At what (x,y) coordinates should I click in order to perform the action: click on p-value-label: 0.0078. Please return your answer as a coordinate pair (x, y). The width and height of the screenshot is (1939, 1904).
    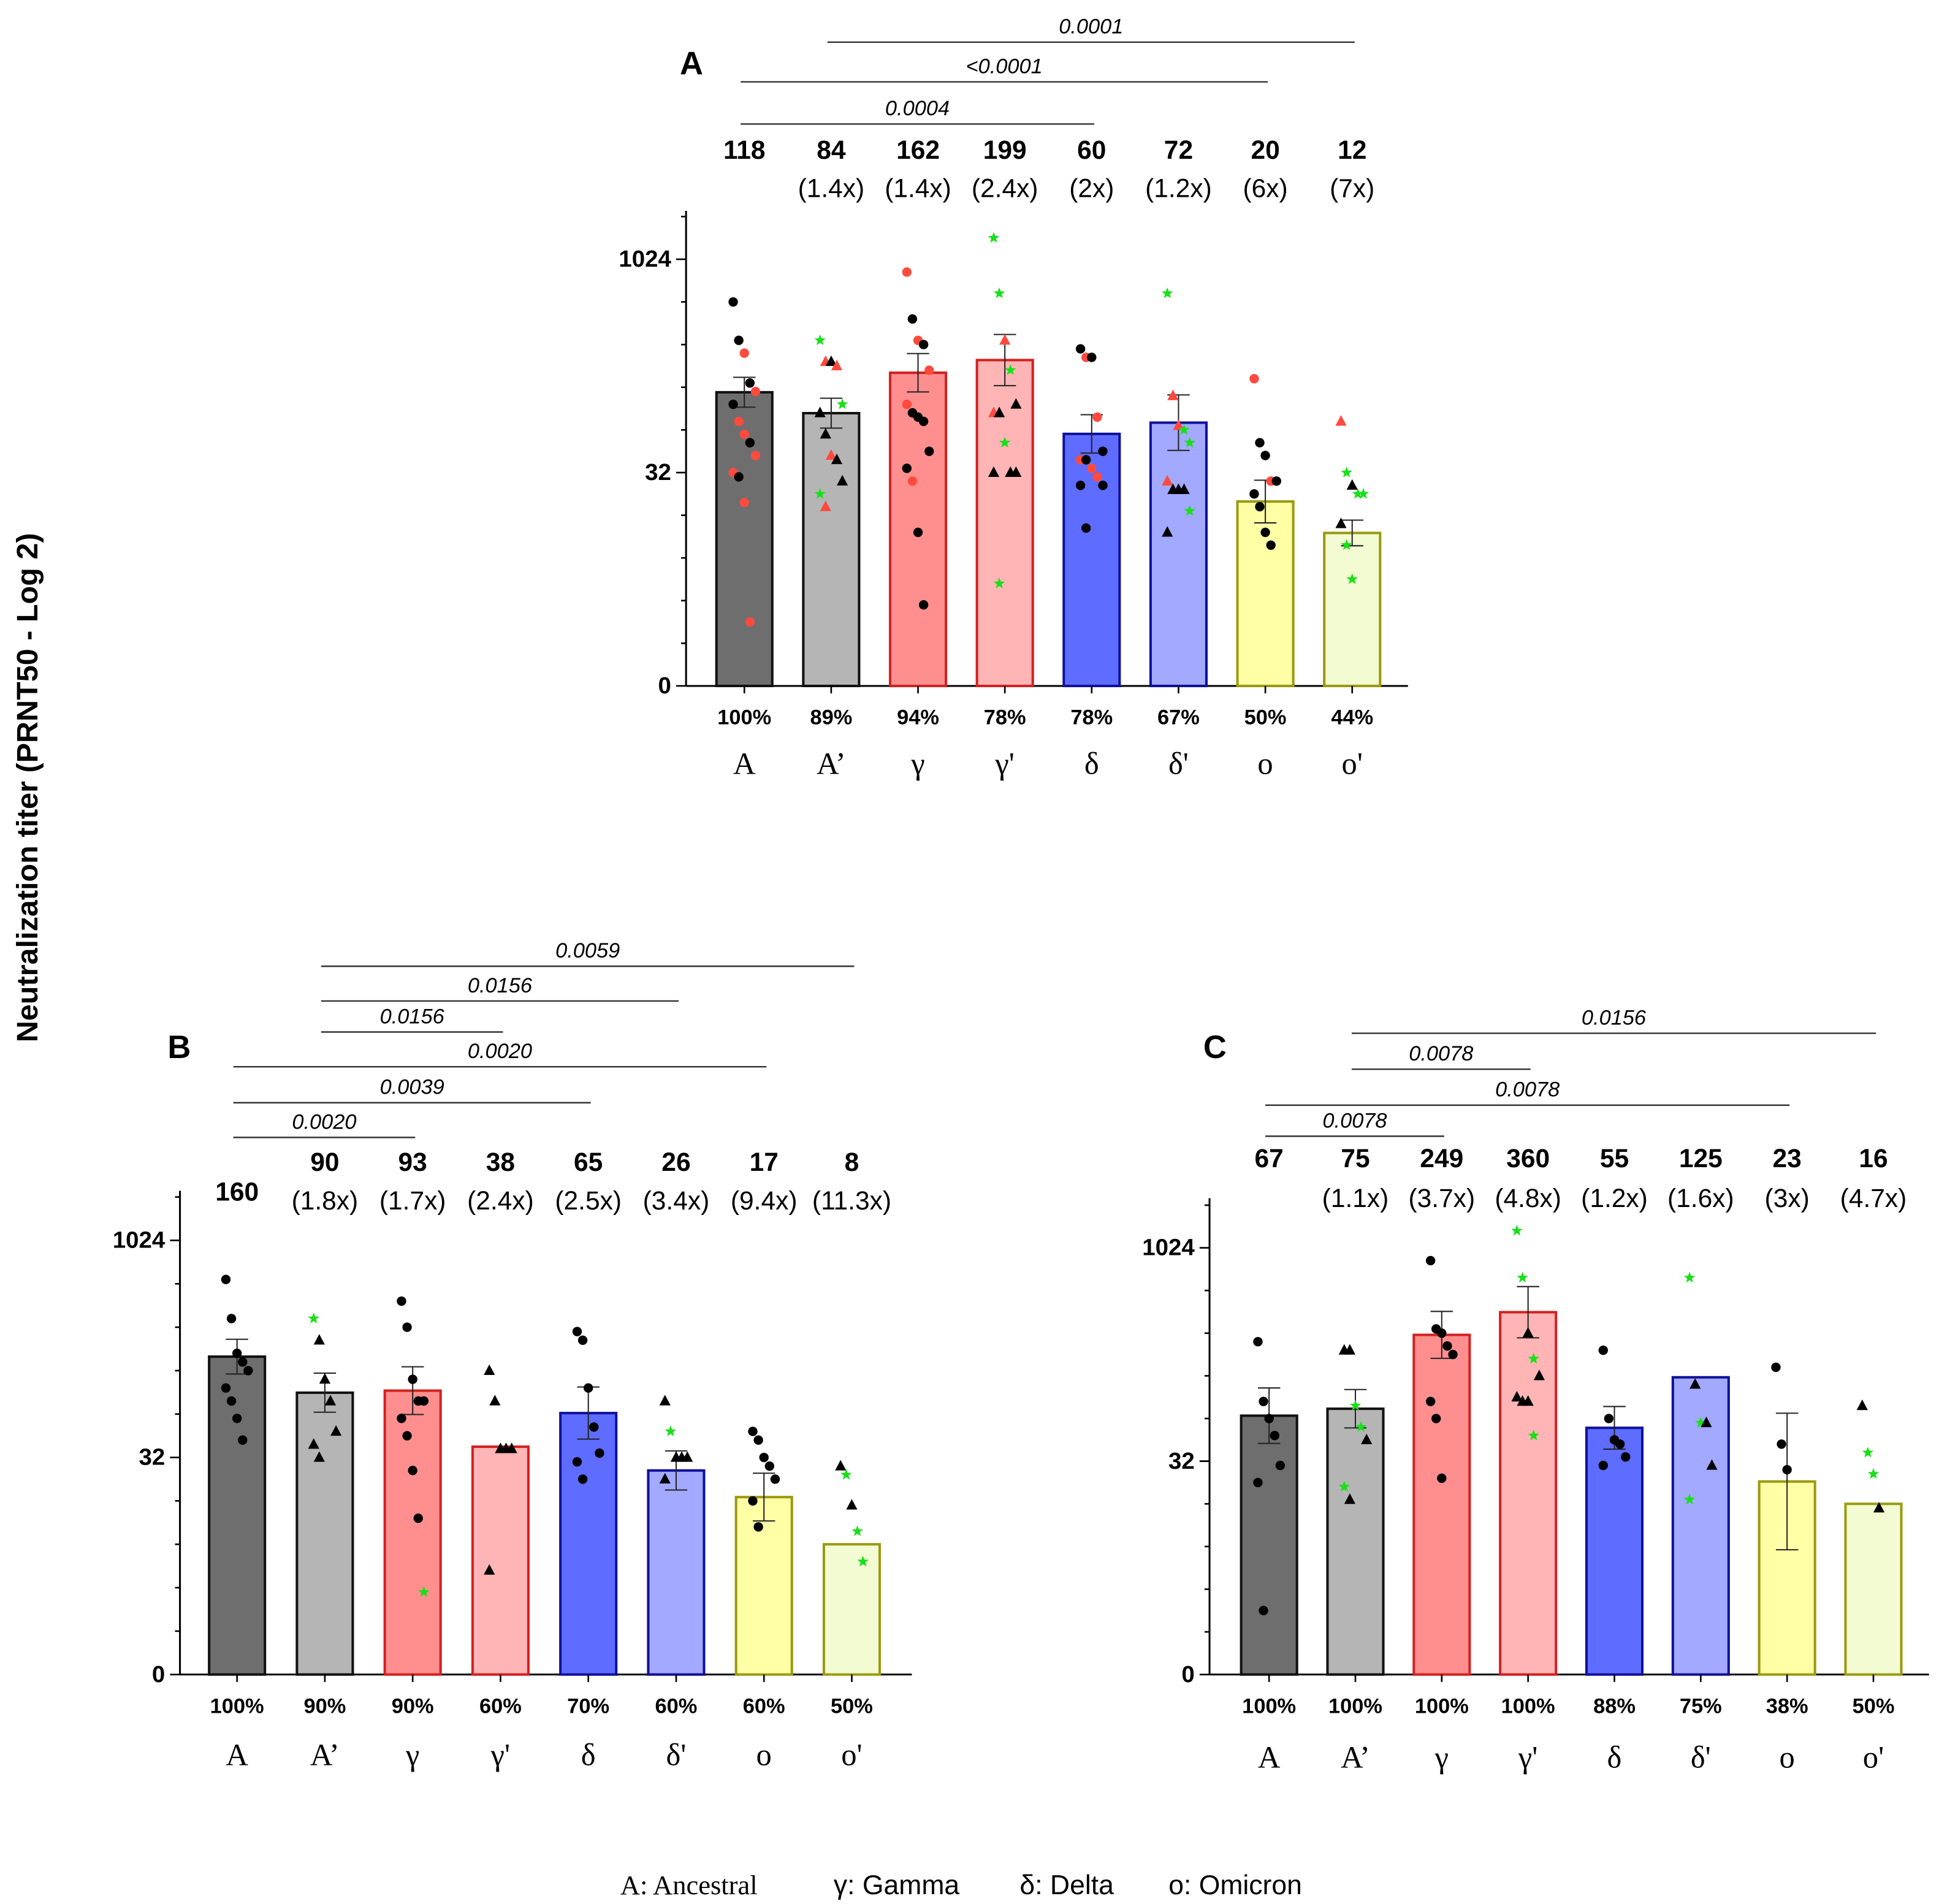
    Looking at the image, I should click on (1354, 1120).